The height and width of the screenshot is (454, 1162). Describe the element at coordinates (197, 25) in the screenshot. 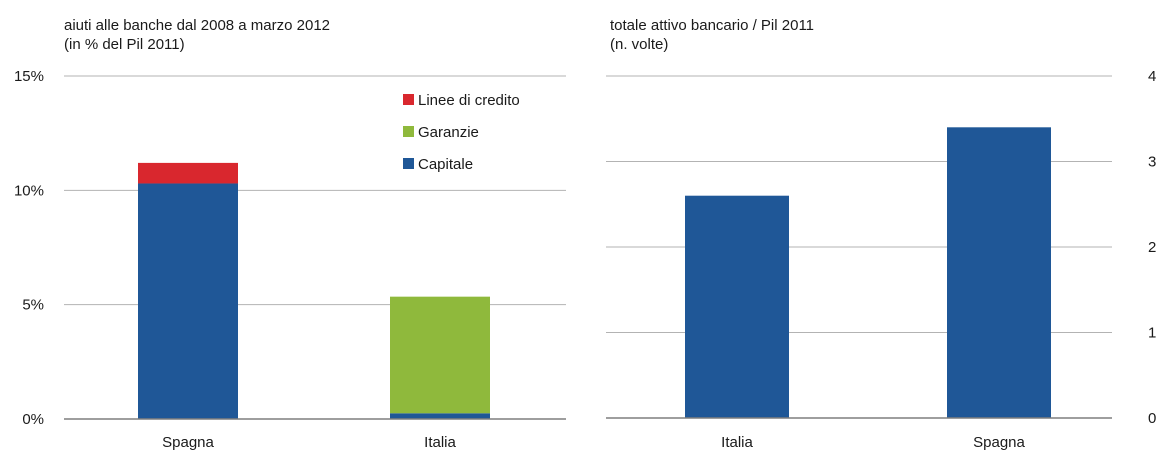

I see `chart1-title: aiuti alle banche dal 2008 a marzo 2012` at that location.